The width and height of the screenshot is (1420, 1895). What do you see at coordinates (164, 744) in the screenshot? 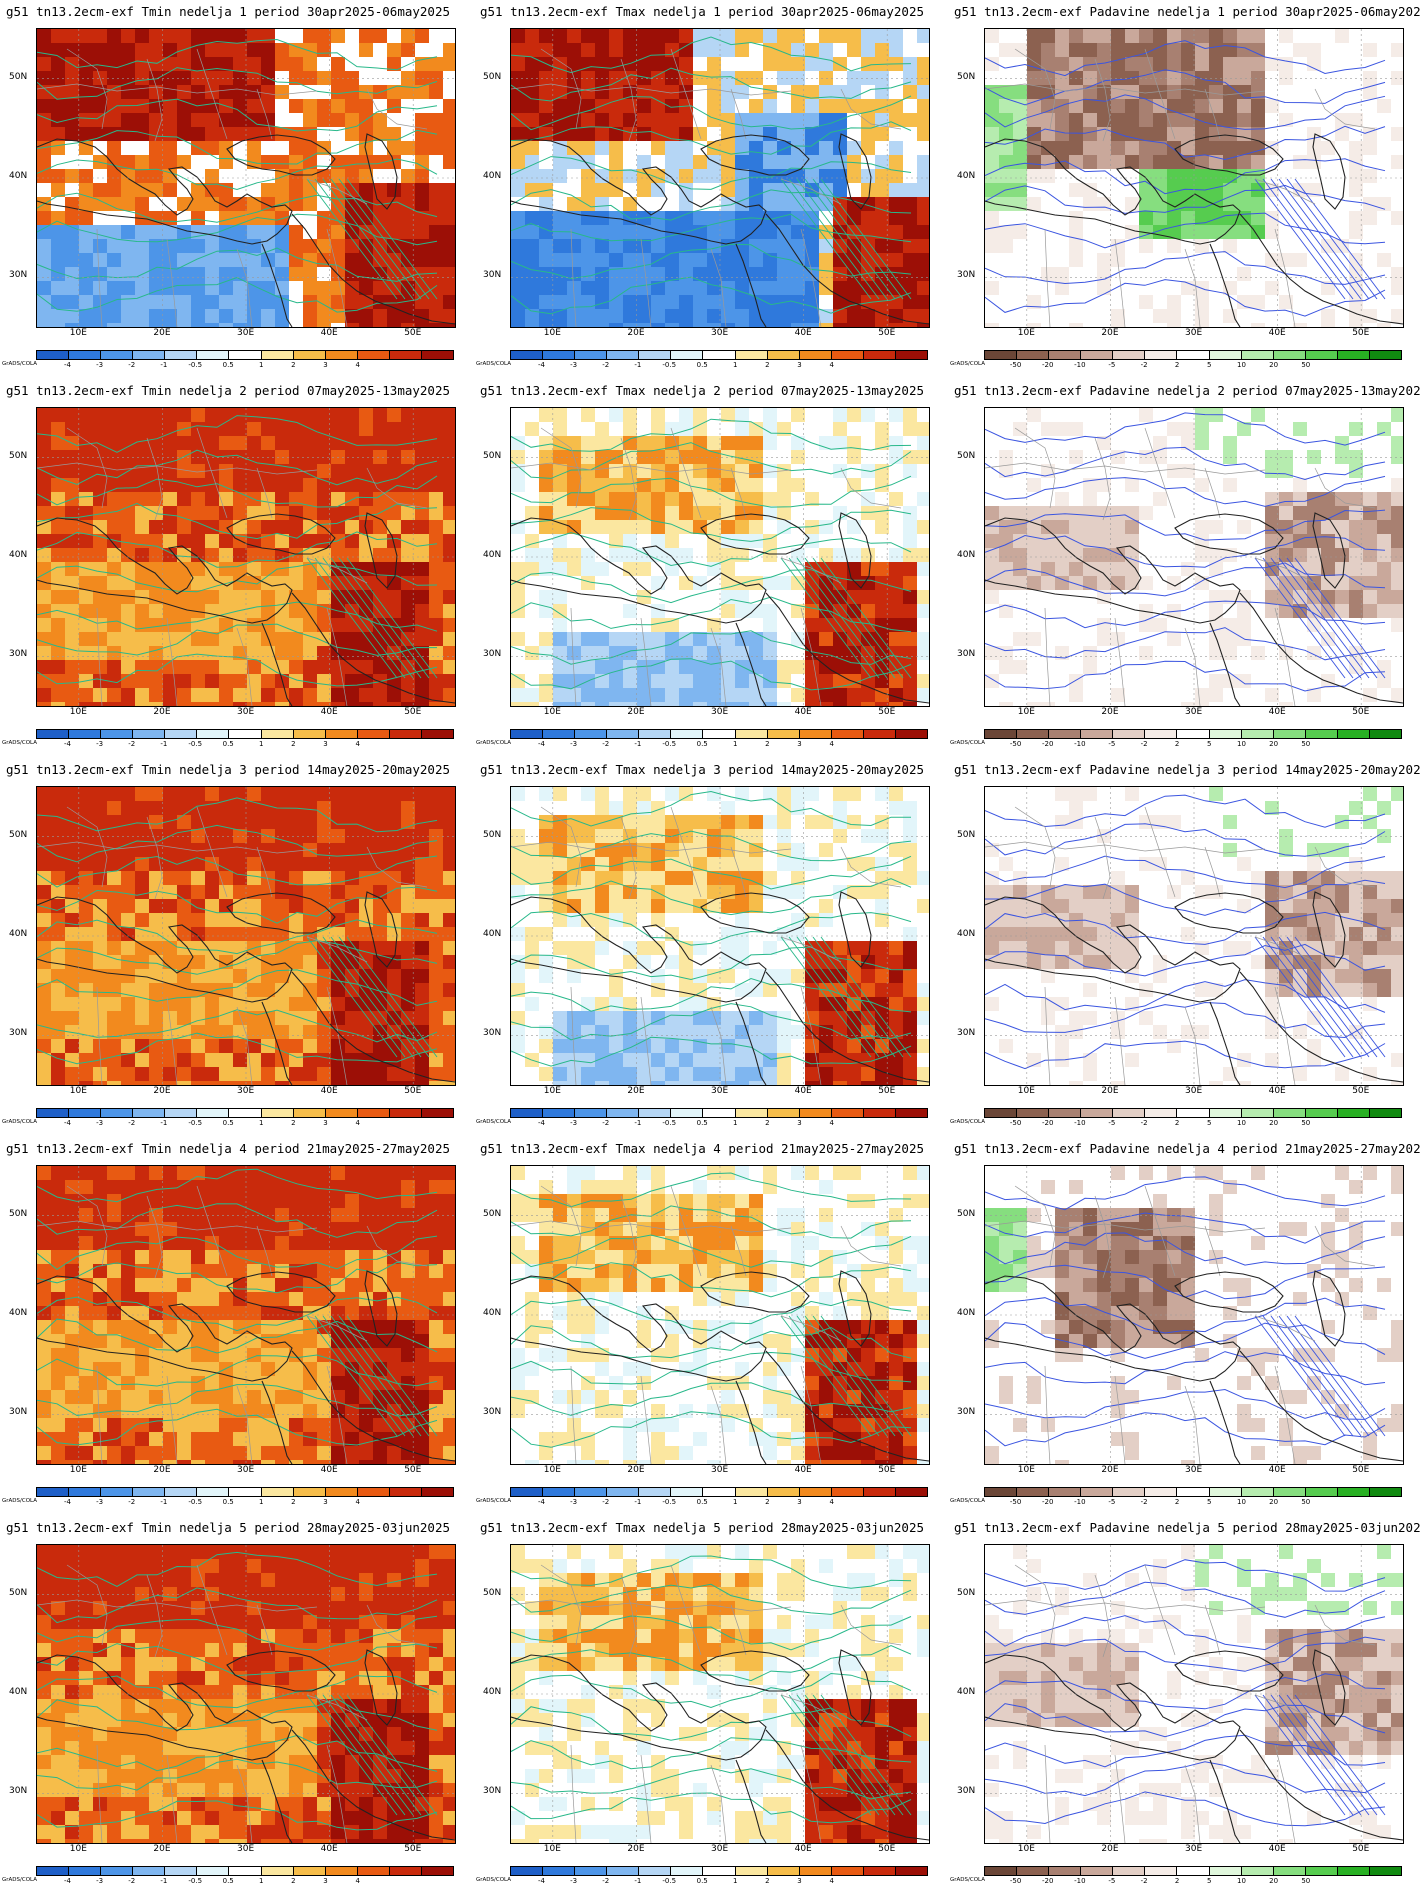
I see `colorbar-tick-label: -1` at bounding box center [164, 744].